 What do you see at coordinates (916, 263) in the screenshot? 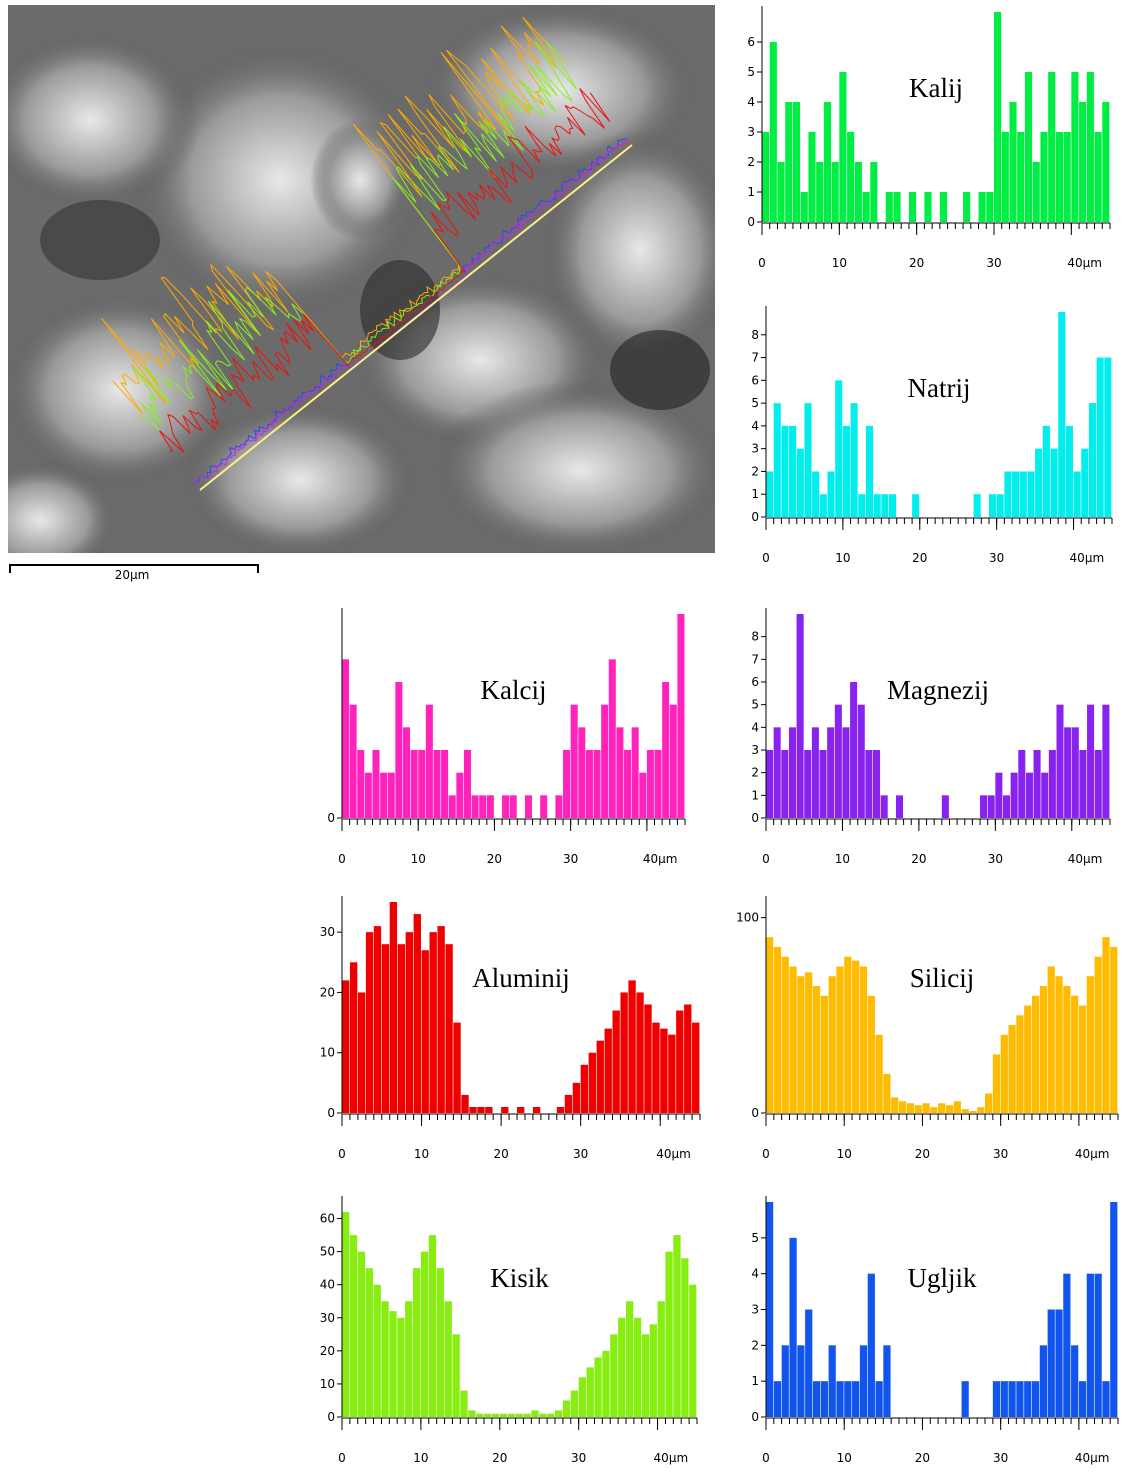
I see `x-tick-label: 20` at bounding box center [916, 263].